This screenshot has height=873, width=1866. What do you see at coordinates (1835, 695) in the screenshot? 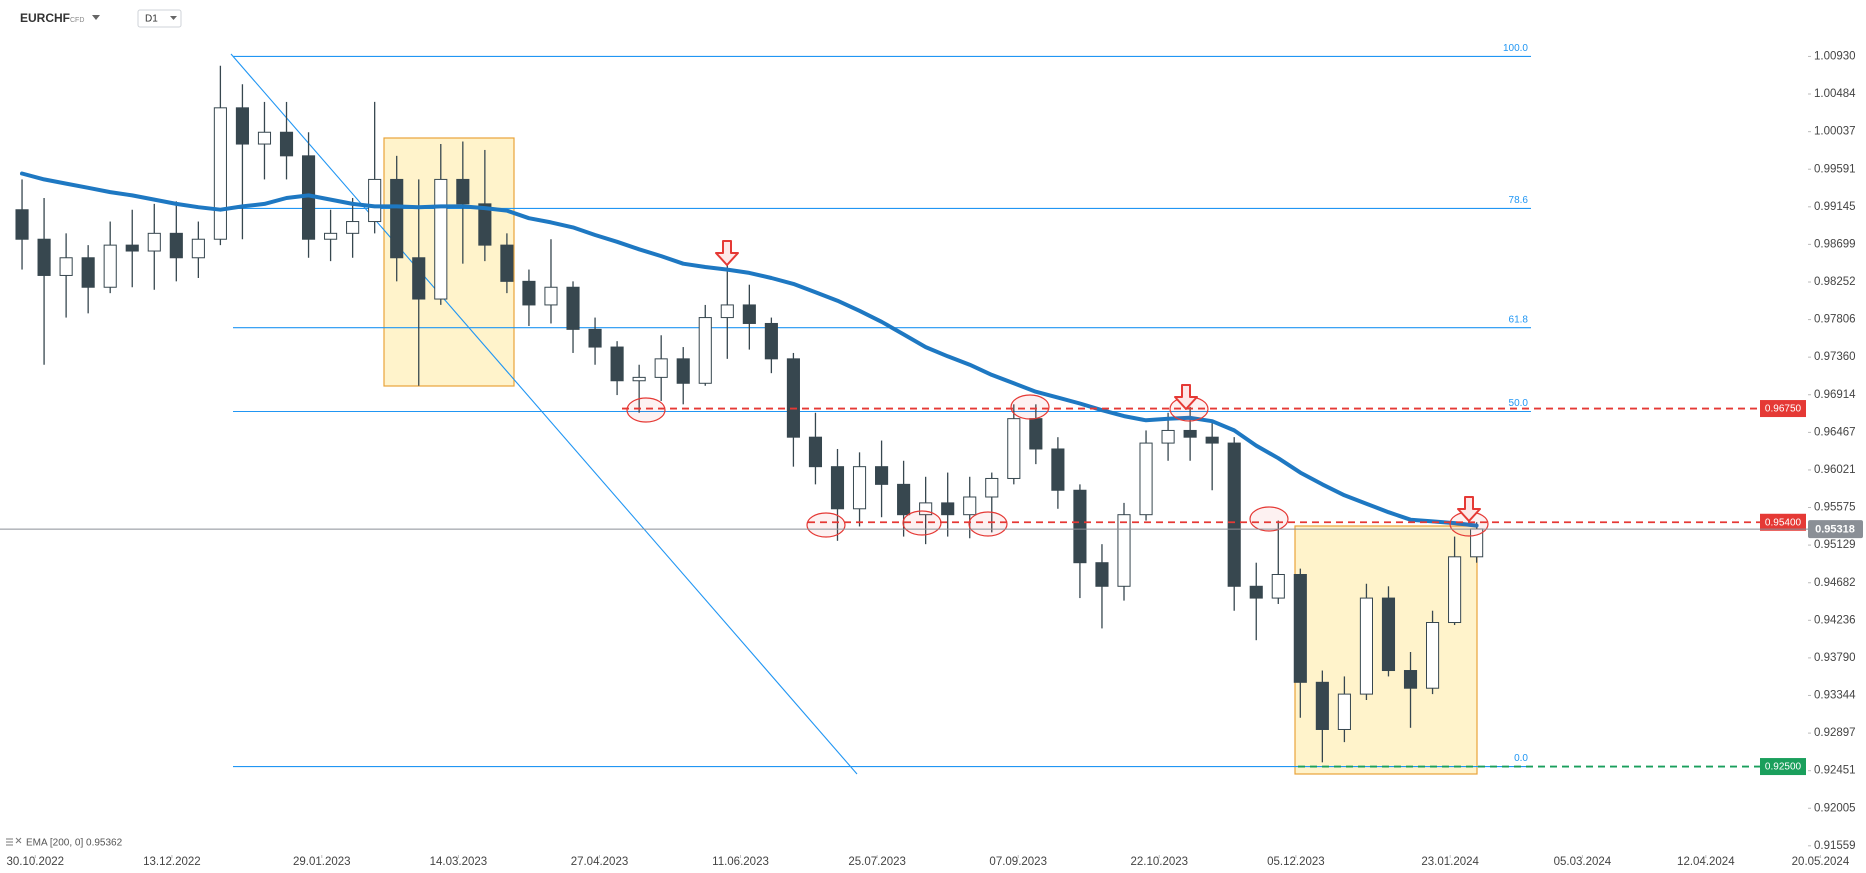
I see `y-tick-label: 0.93344` at bounding box center [1835, 695].